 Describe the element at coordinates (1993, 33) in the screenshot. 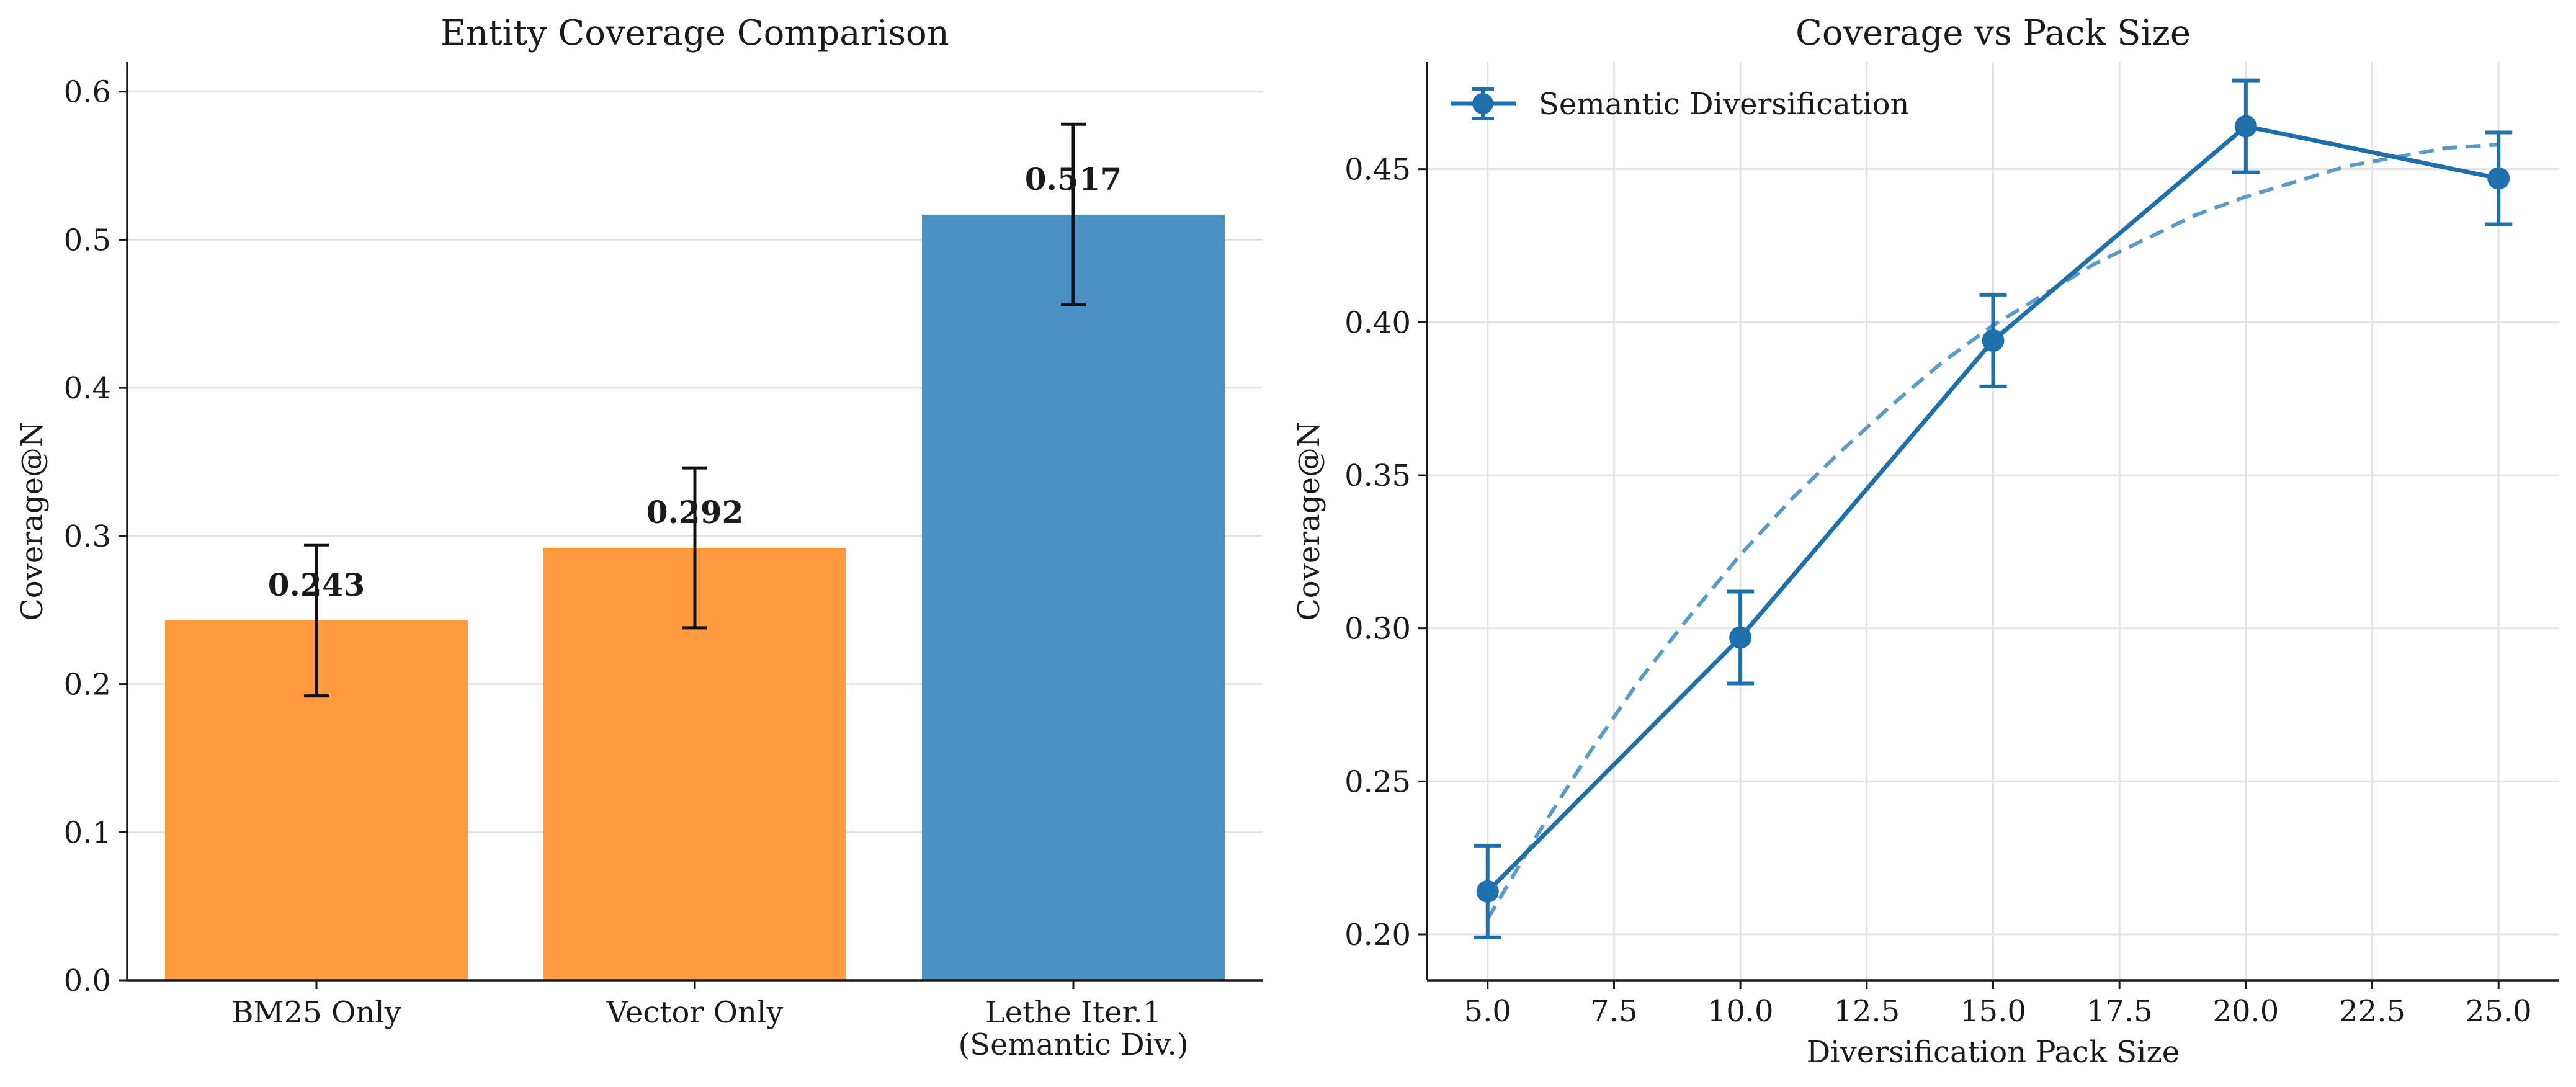

I see `line-chart-title: Coverage vs Pack Size` at that location.